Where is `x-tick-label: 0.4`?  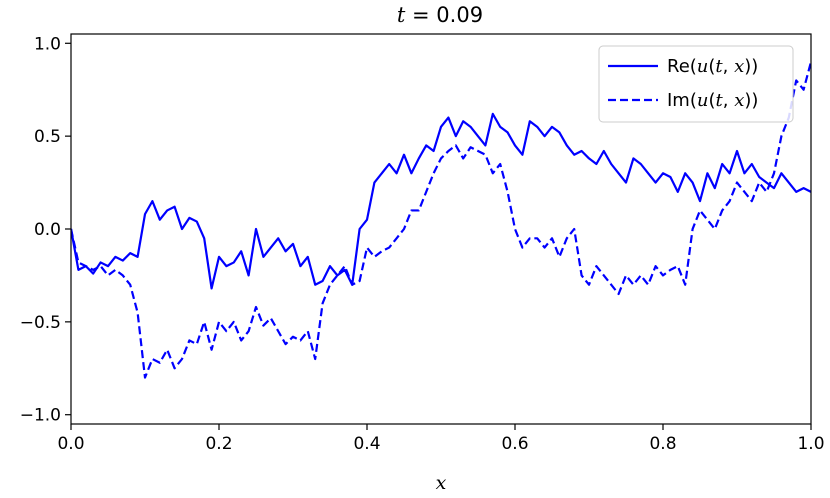 x-tick-label: 0.4 is located at coordinates (366, 444).